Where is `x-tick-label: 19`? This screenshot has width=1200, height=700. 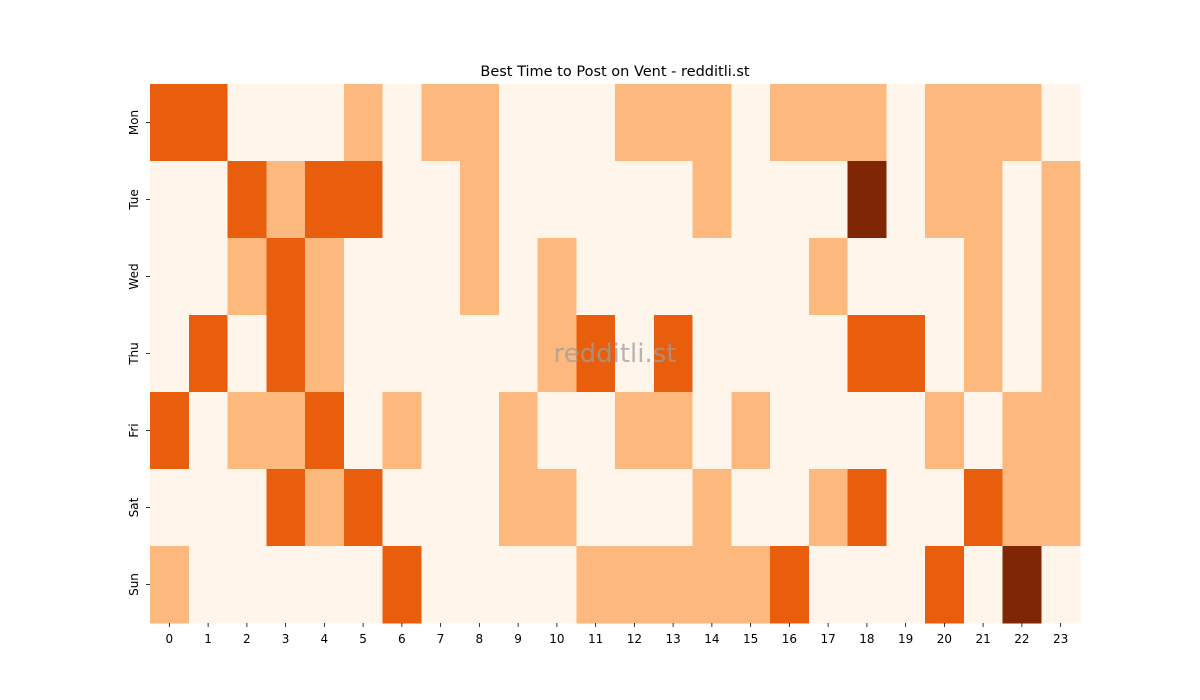
x-tick-label: 19 is located at coordinates (905, 639).